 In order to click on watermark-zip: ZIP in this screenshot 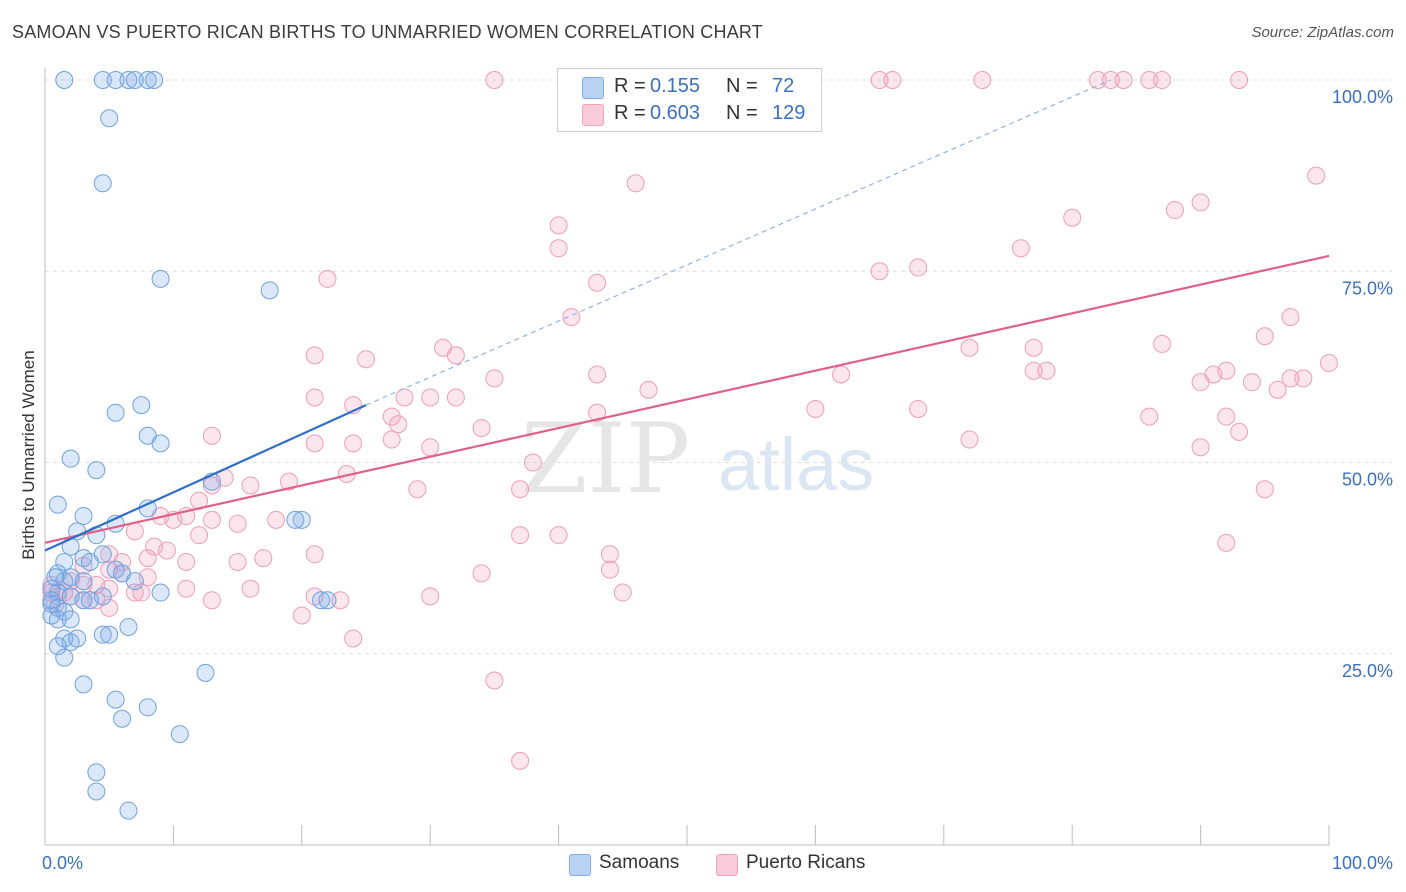, I will do `click(605, 459)`.